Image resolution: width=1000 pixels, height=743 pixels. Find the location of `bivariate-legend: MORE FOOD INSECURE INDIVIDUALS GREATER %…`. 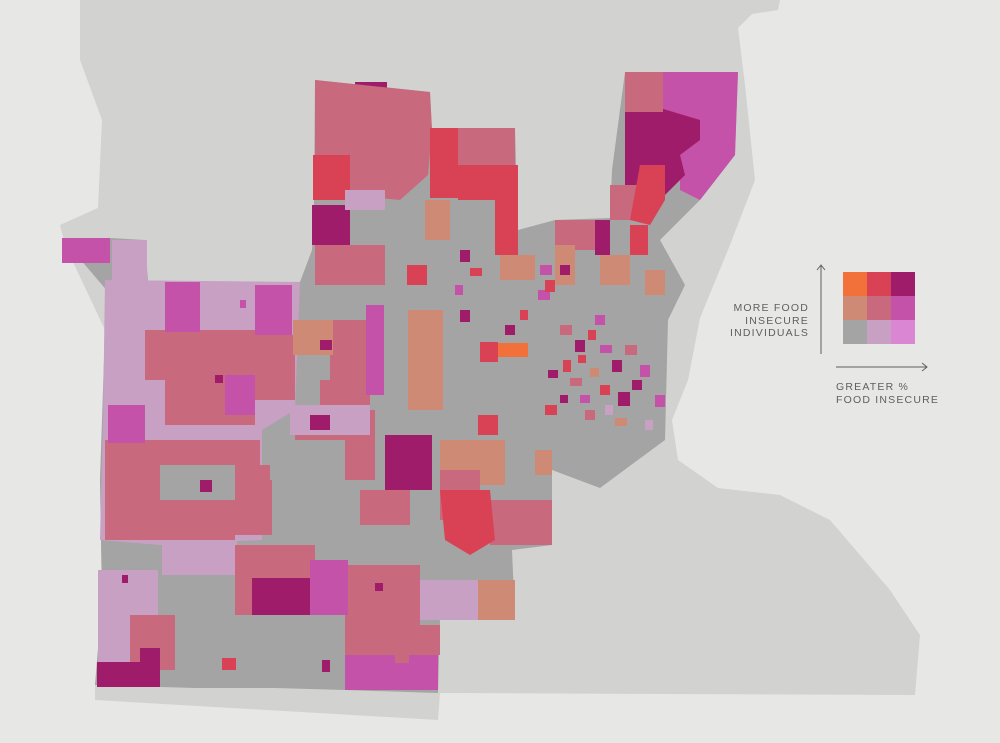

bivariate-legend: MORE FOOD INSECURE INDIVIDUALS GREATER %… is located at coordinates (860, 337).